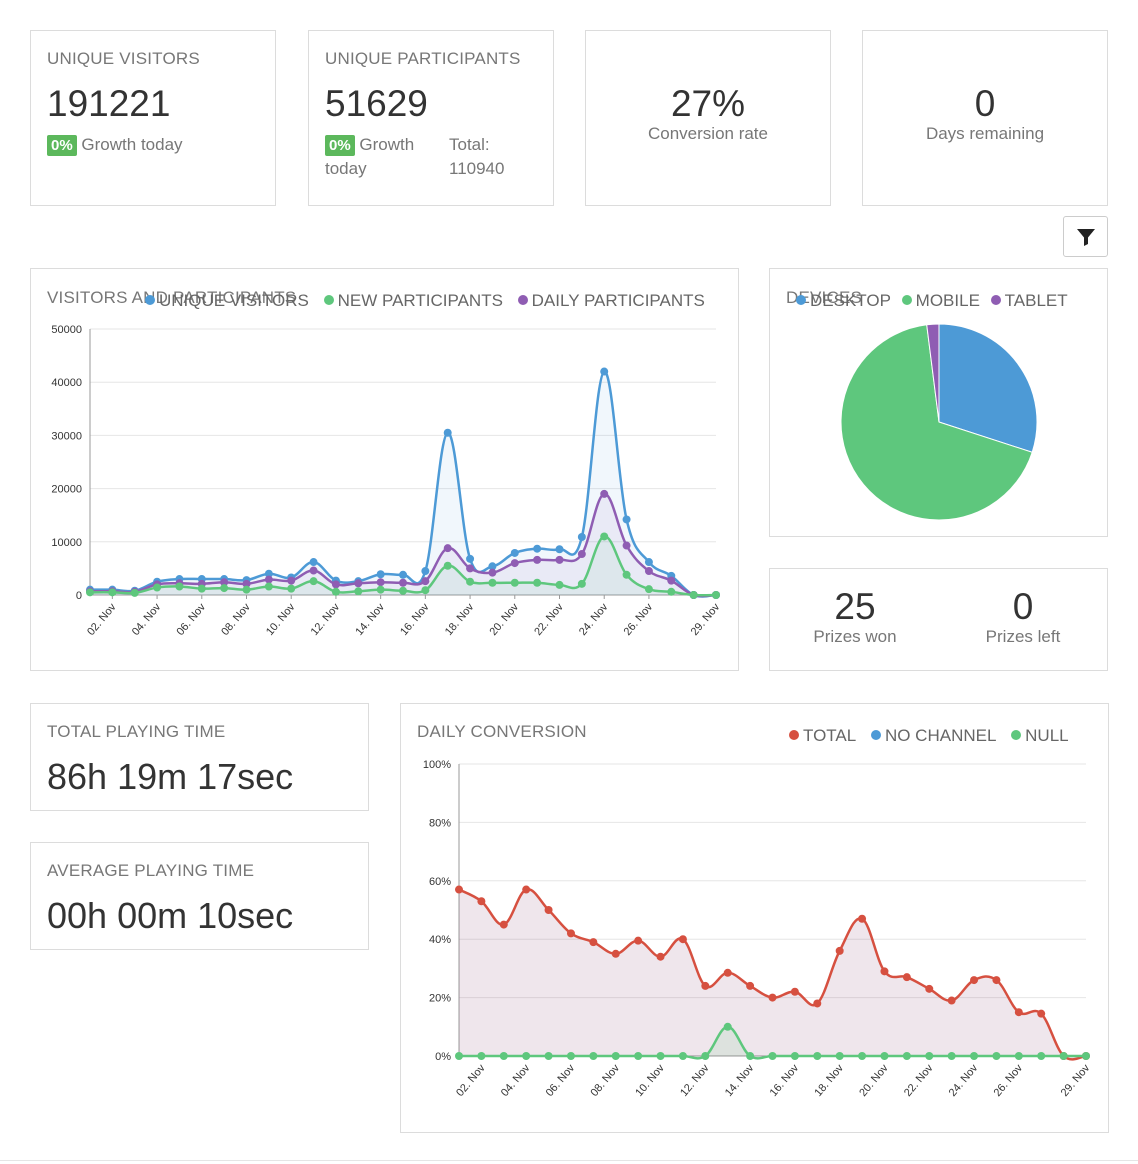 Image resolution: width=1138 pixels, height=1164 pixels. What do you see at coordinates (153, 118) in the screenshot?
I see `unique-visitors-card: UNIQUE VISITORS 191221 0% Growth today` at bounding box center [153, 118].